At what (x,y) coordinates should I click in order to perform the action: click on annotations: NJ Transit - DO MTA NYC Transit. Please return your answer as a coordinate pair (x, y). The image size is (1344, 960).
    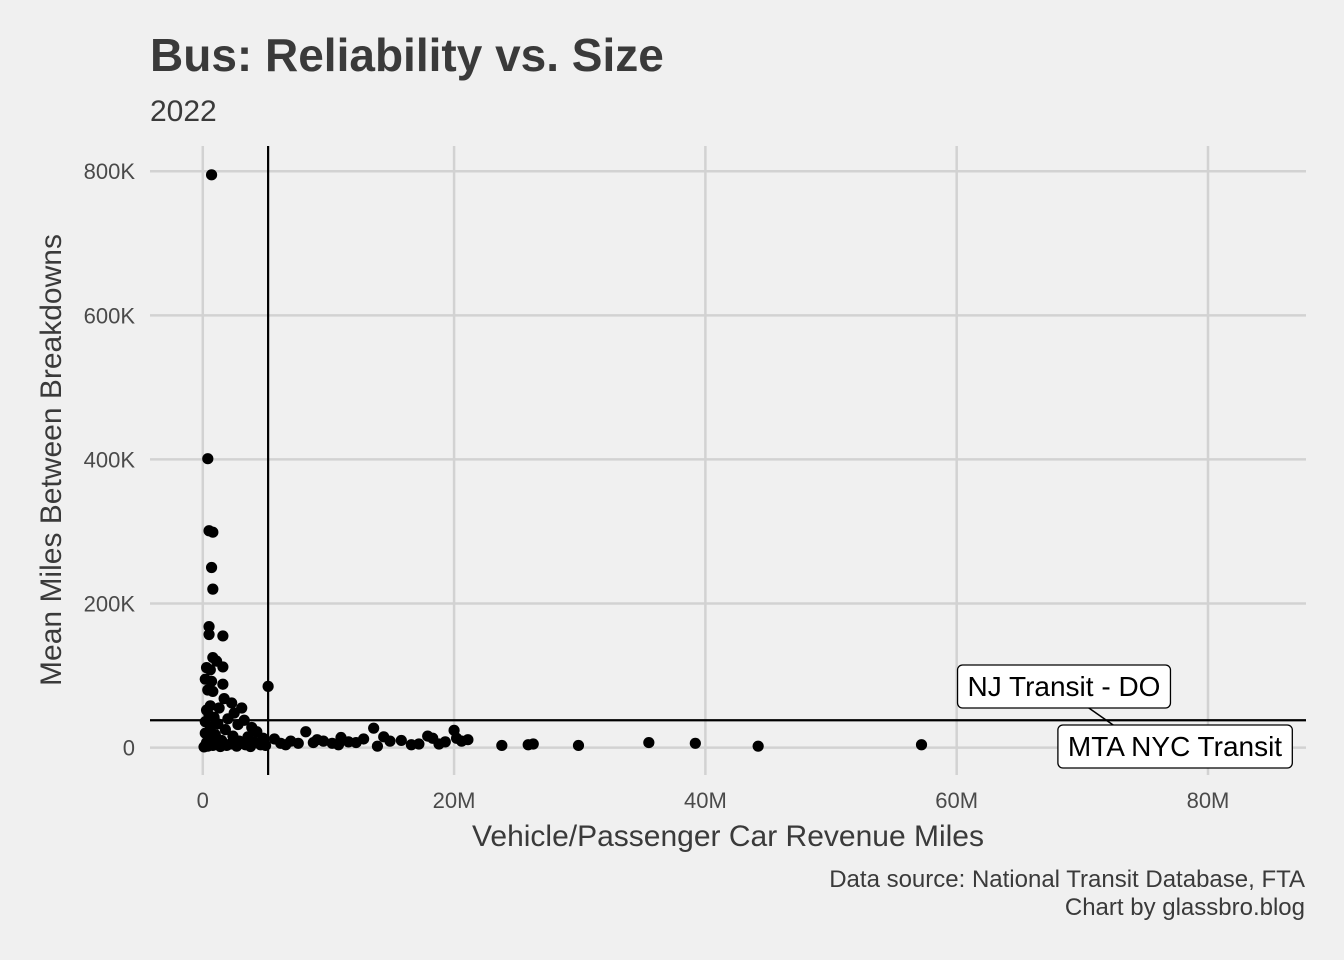
    Looking at the image, I should click on (1124, 716).